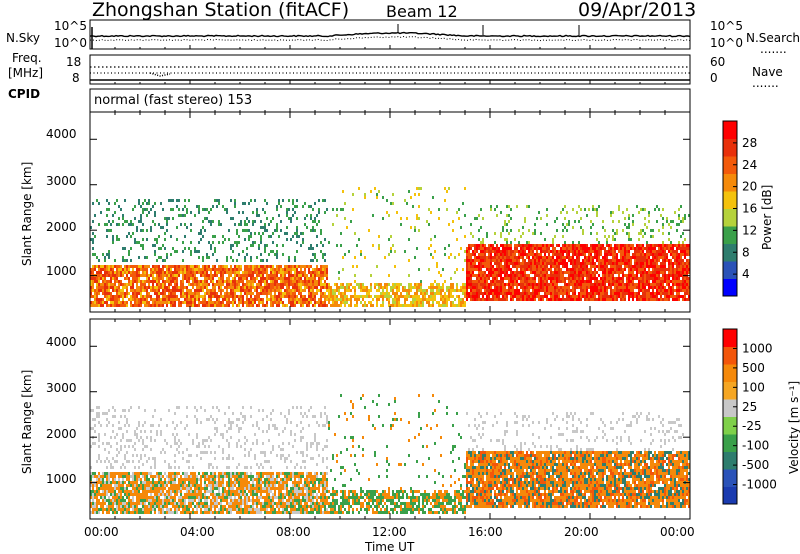 This screenshot has height=554, width=800. Describe the element at coordinates (74, 62) in the screenshot. I see `freq-tick-high: 18` at that location.